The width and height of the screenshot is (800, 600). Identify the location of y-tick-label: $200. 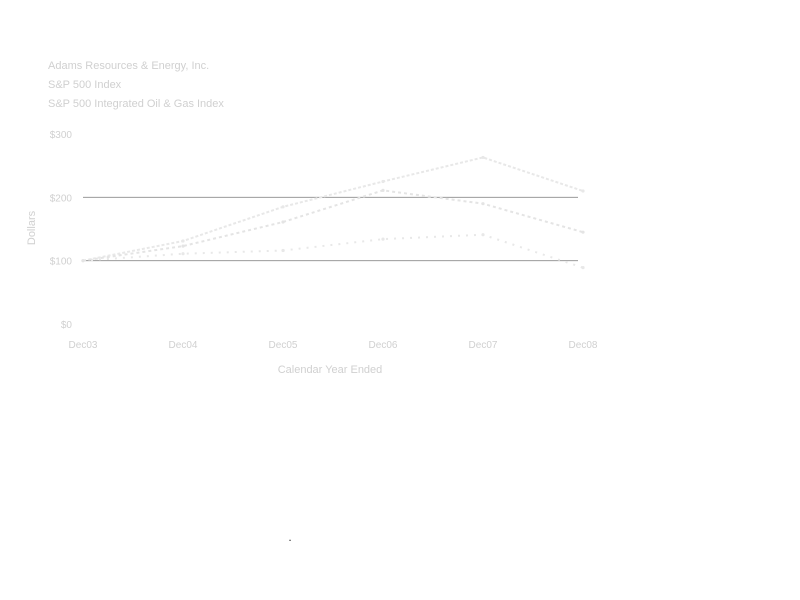
(61, 198).